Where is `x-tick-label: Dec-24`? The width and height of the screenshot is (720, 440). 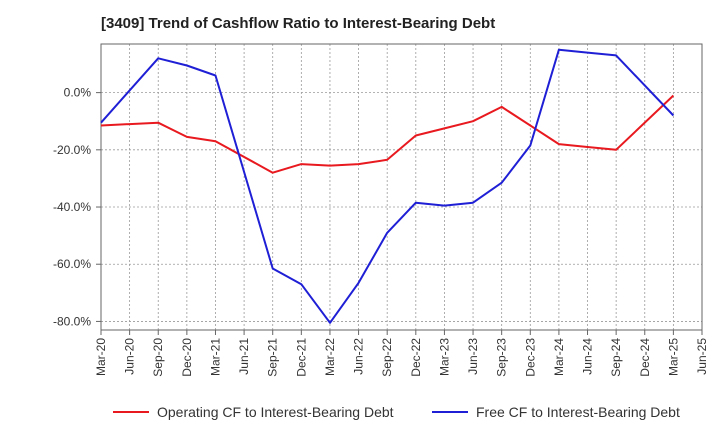 x-tick-label: Dec-24 is located at coordinates (645, 357).